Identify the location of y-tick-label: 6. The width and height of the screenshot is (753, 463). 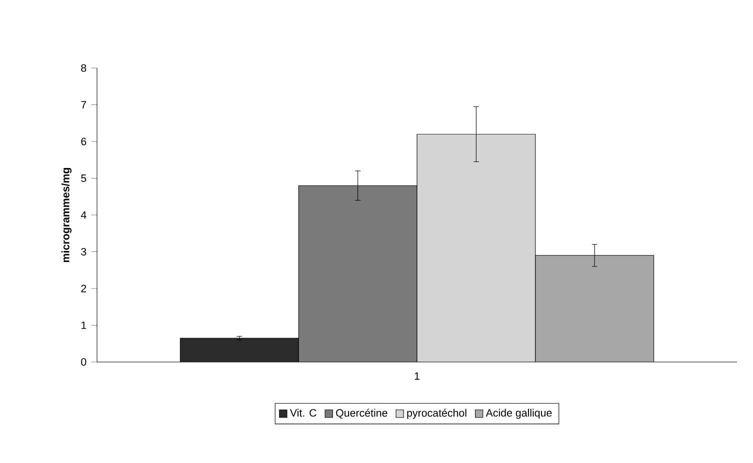
(83, 142).